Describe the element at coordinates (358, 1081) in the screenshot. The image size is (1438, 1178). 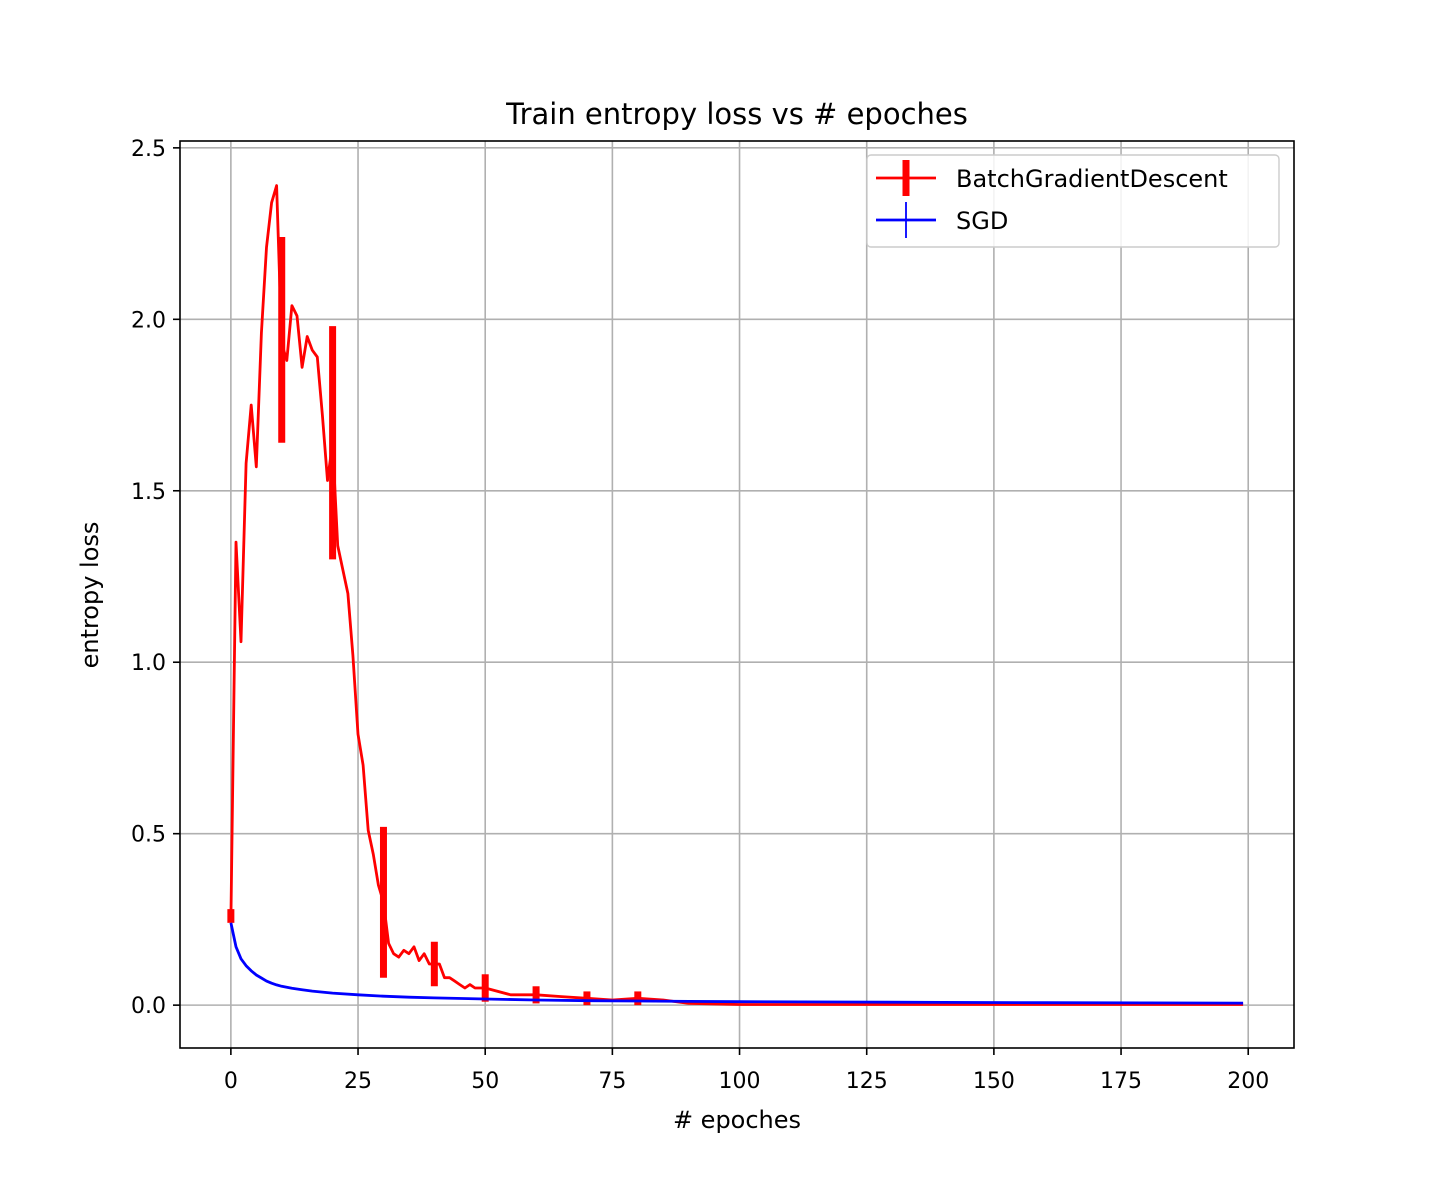
I see `x-tick-label: 25` at that location.